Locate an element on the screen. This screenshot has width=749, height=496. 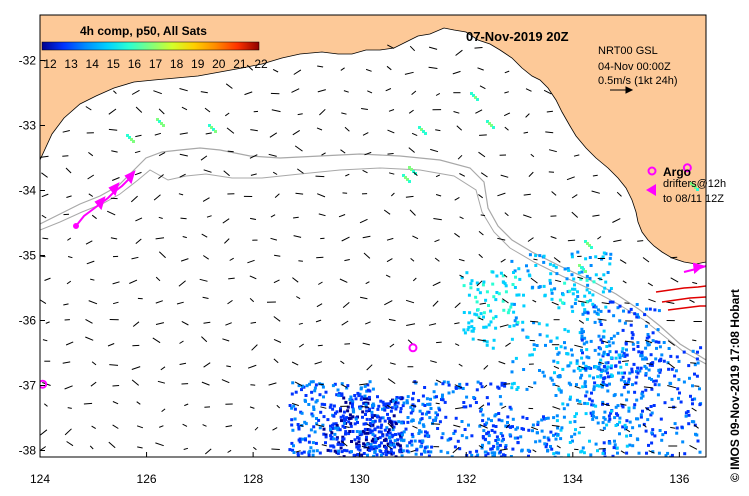
y-axis-ticks: -32-33-34-35-36-37-38 is located at coordinates (32, 256).